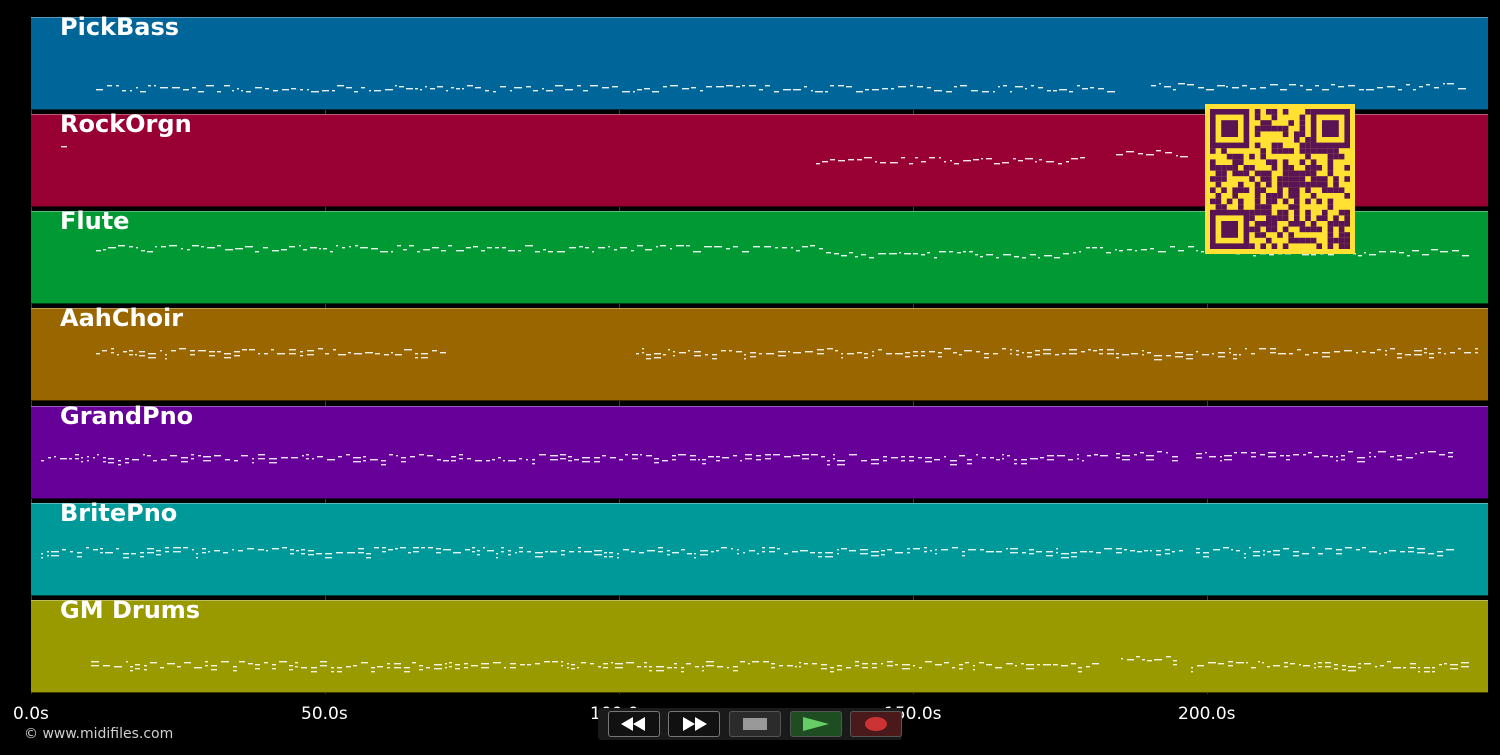 The height and width of the screenshot is (755, 1500). I want to click on rewind-icon, so click(633, 724).